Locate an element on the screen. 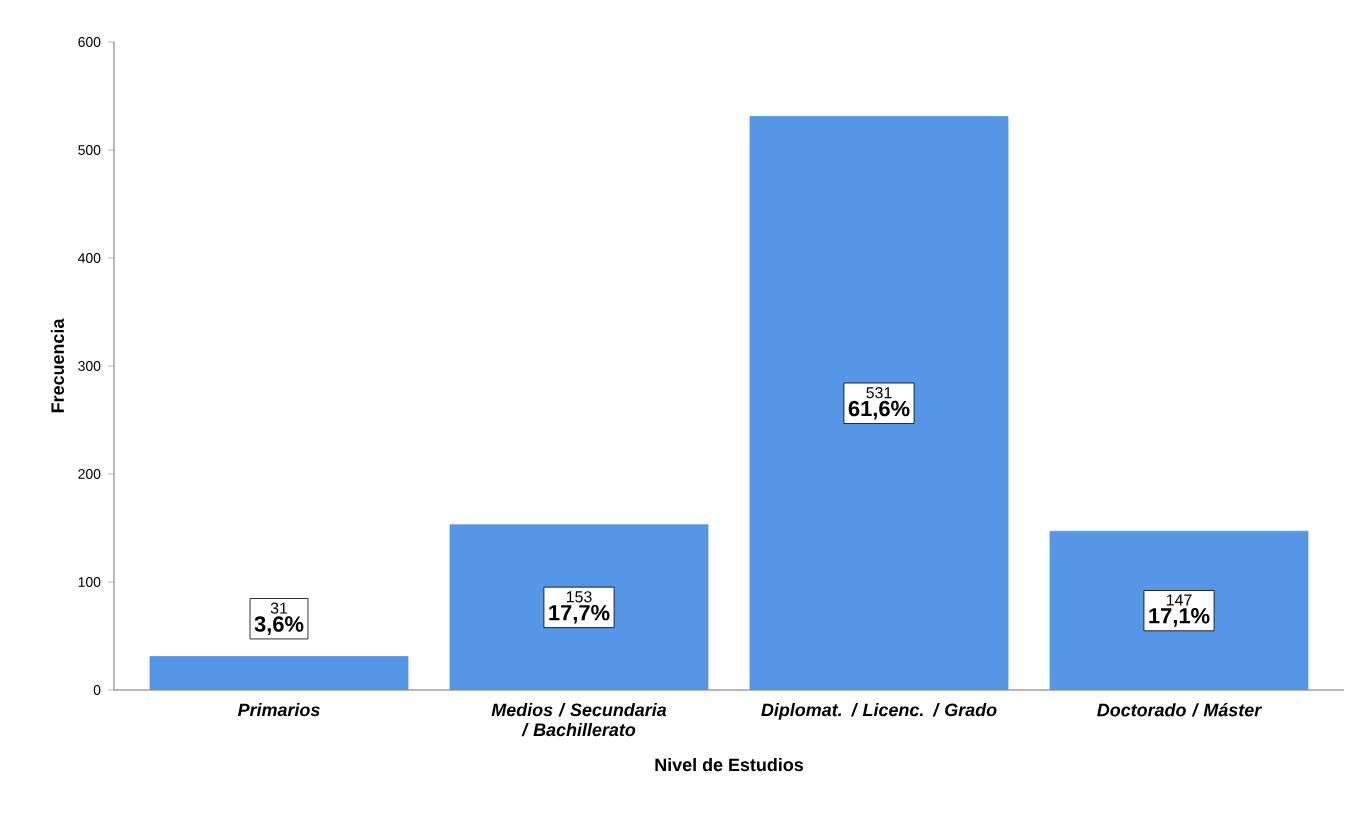 The width and height of the screenshot is (1370, 814). x-tick-label: Medios / Secundaria / Bachillerato is located at coordinates (579, 720).